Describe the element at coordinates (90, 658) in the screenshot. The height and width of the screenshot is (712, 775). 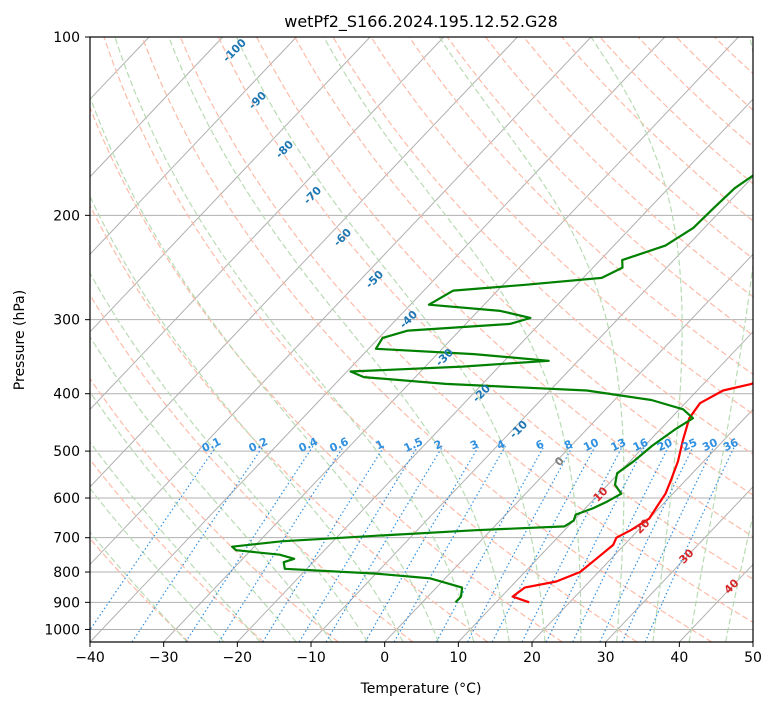
I see `x-tick-label: −40` at that location.